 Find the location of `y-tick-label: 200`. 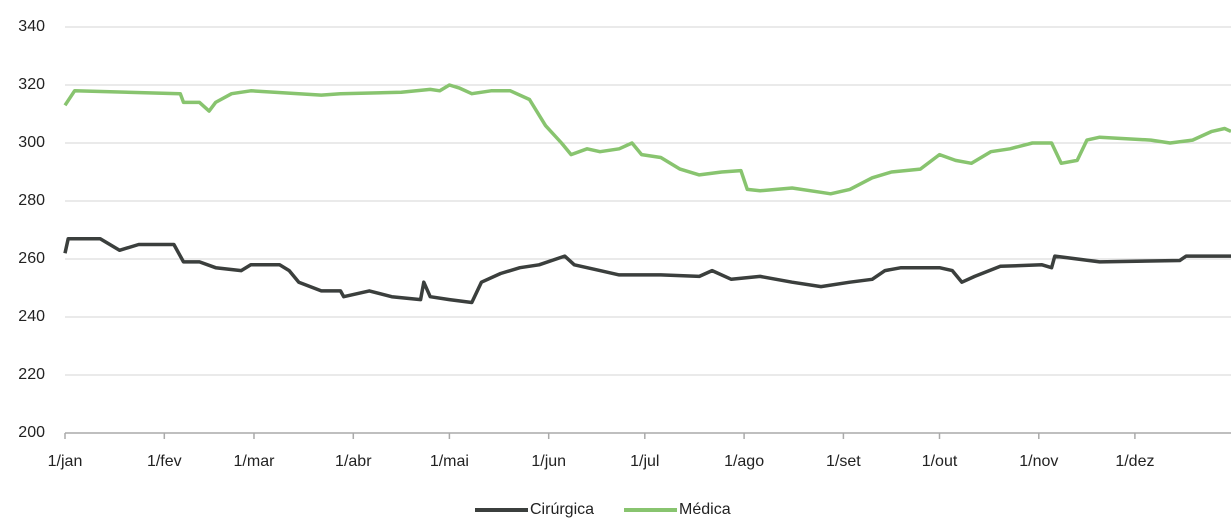

y-tick-label: 200 is located at coordinates (31, 432).